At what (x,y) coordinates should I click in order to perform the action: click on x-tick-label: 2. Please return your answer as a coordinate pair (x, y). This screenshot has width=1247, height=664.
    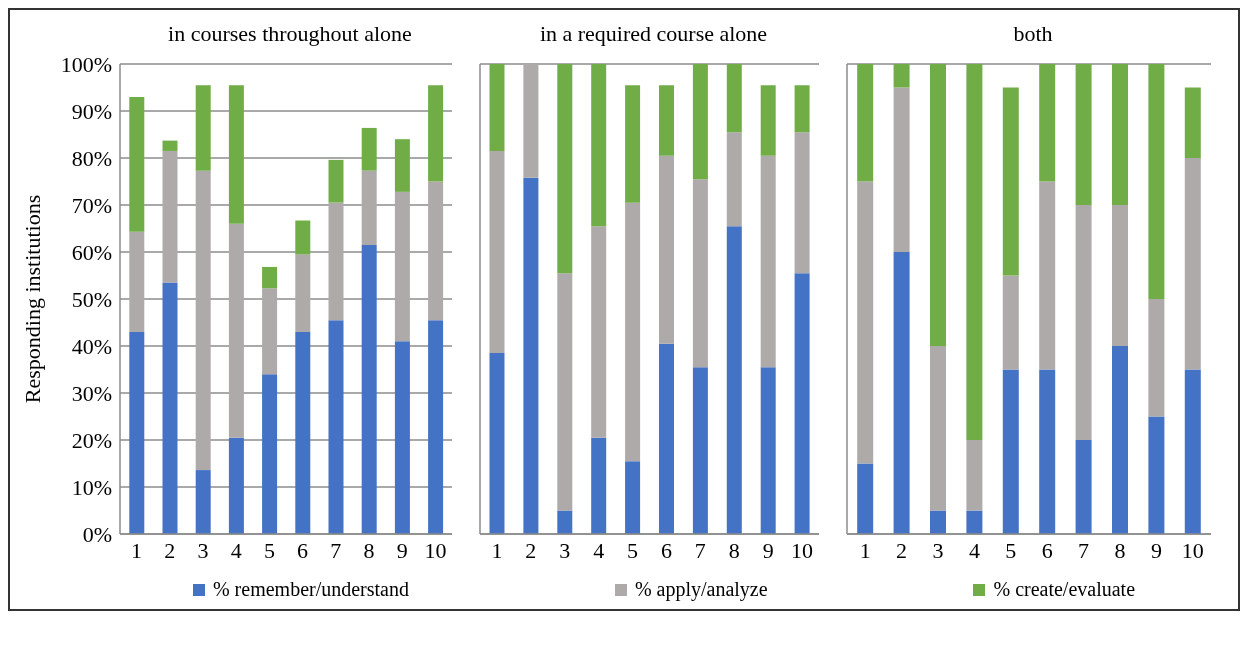
    Looking at the image, I should click on (902, 550).